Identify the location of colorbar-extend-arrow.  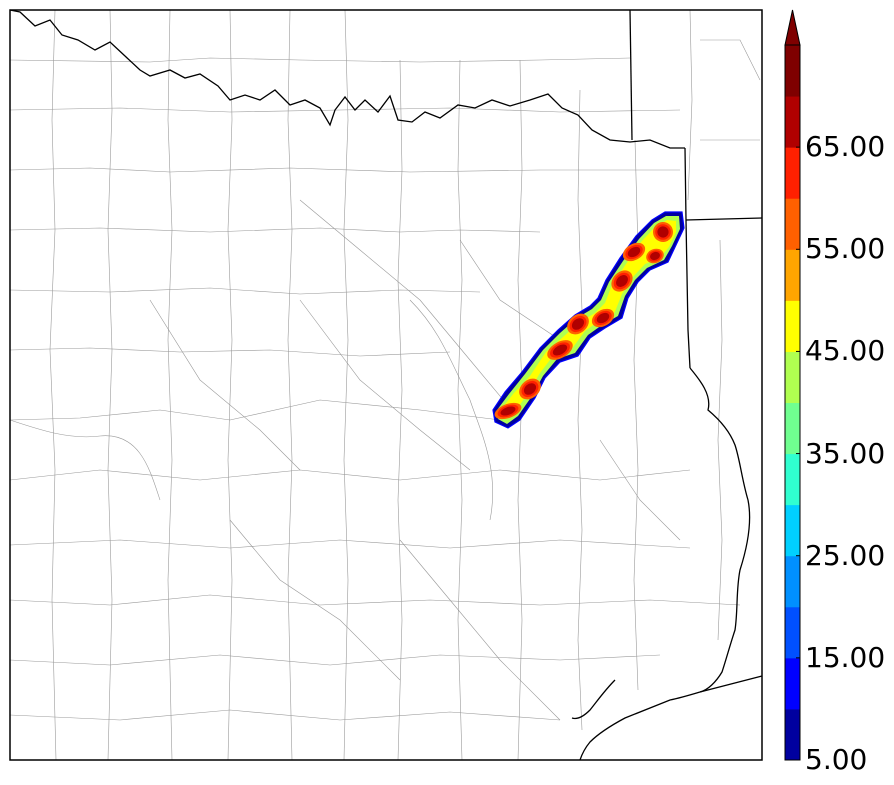
(792, 27).